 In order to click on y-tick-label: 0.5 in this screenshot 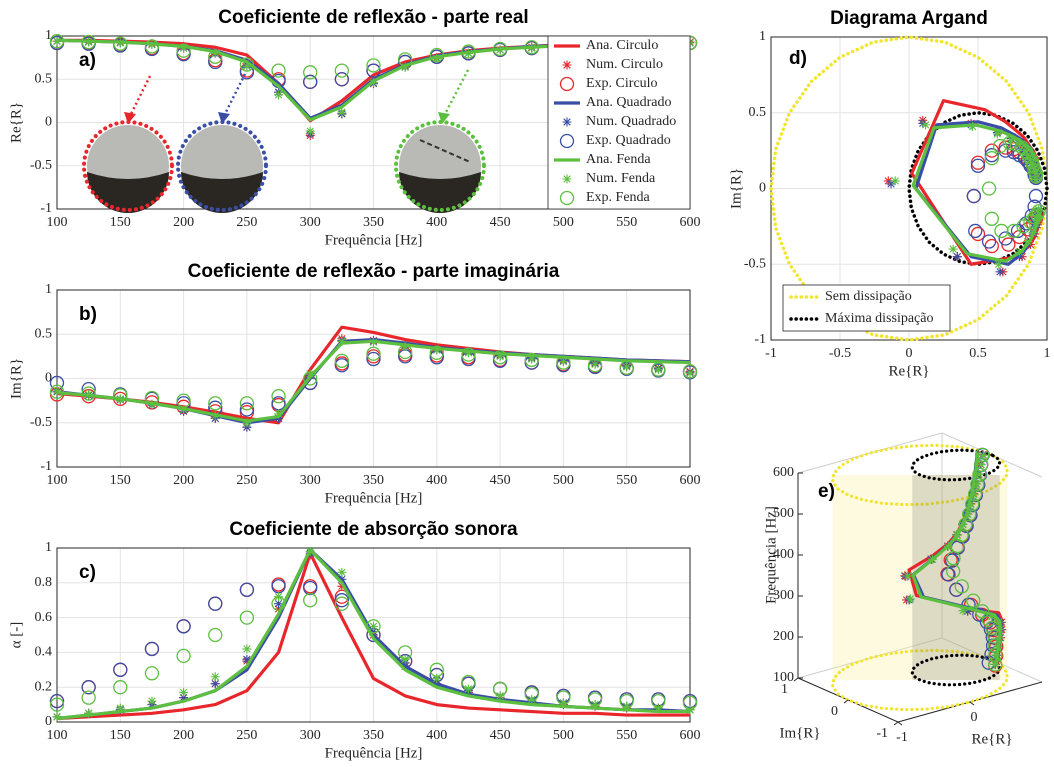, I will do `click(758, 112)`.